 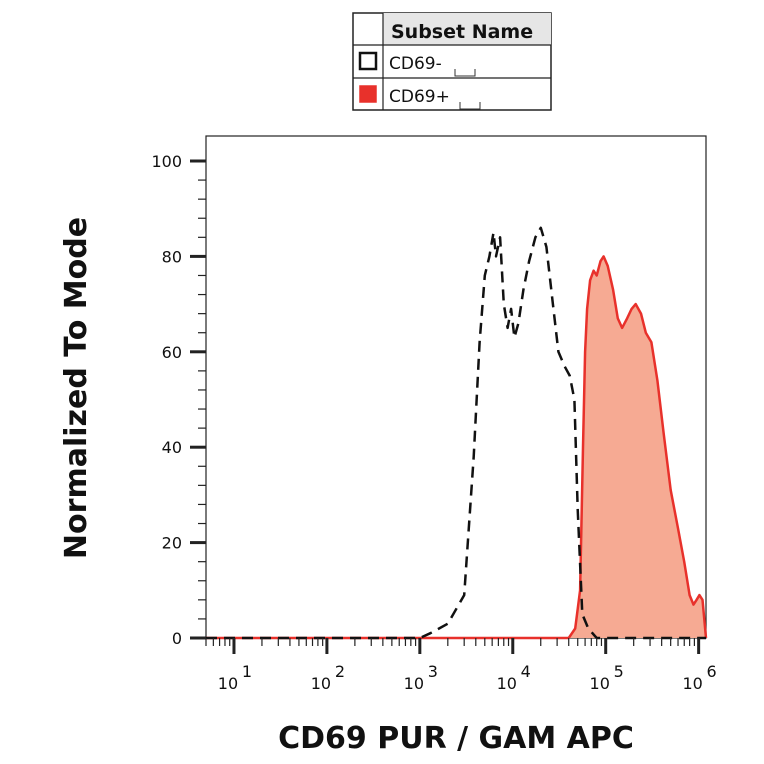 I want to click on x-axis-title: CD69 PUR / GAM APC, so click(x=456, y=738).